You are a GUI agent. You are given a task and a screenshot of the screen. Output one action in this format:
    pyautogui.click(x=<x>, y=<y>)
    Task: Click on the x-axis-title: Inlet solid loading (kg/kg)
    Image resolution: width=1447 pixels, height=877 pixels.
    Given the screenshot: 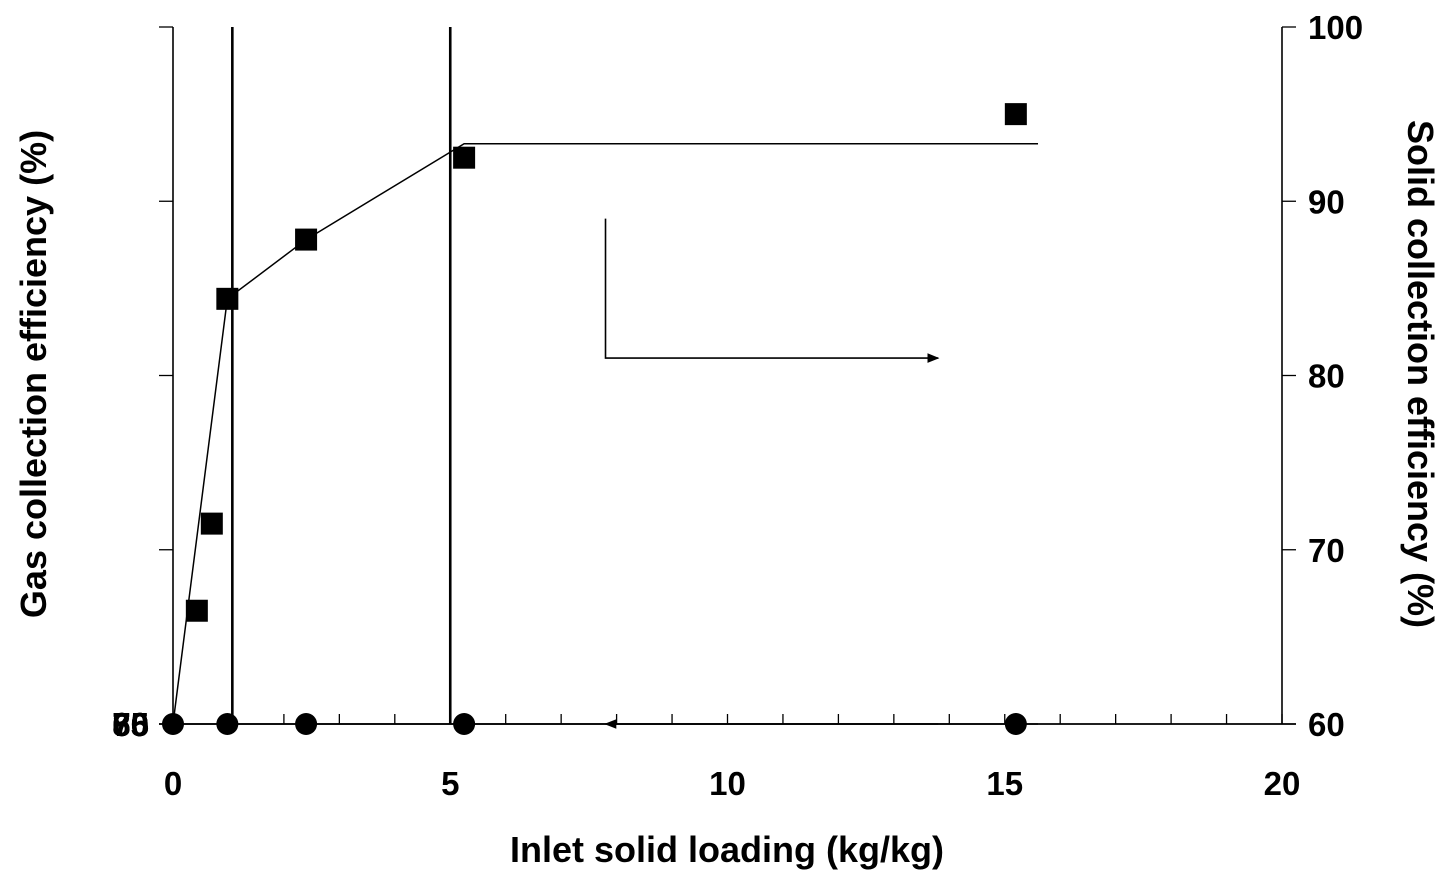 What is the action you would take?
    pyautogui.click(x=727, y=849)
    